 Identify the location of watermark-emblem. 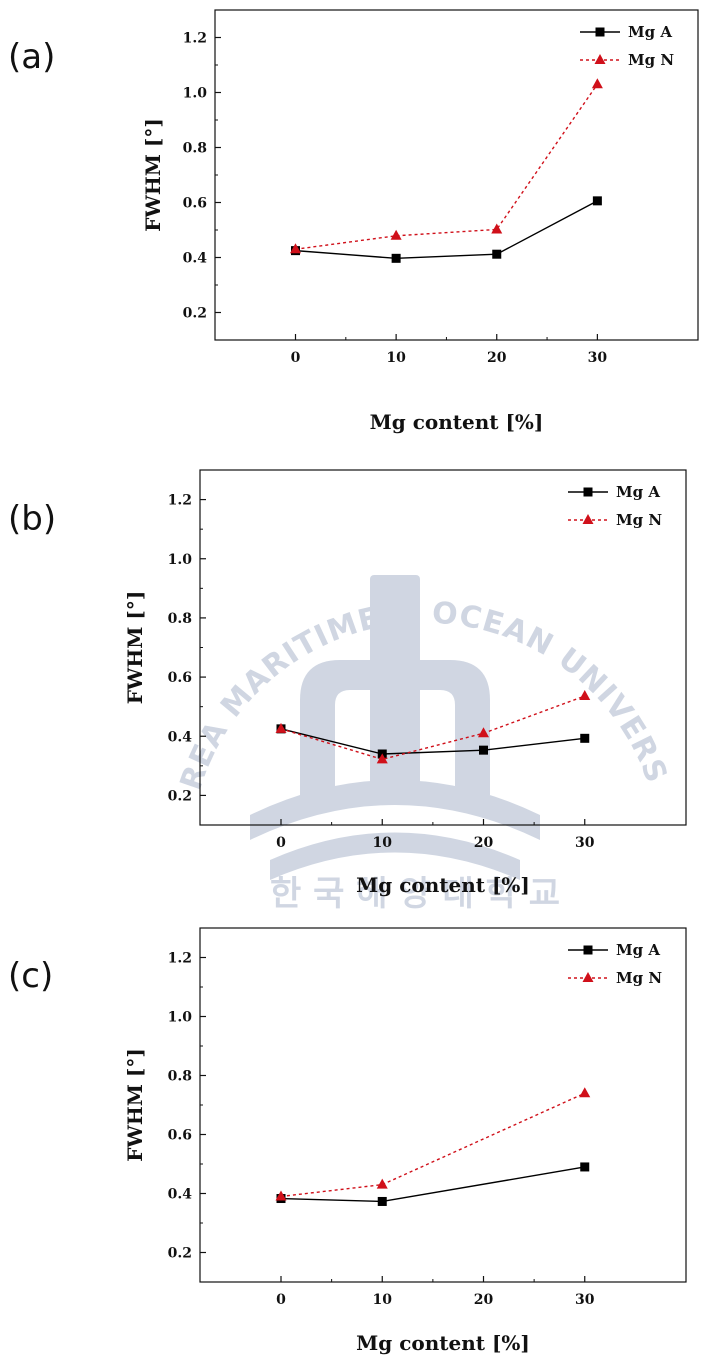
(395, 727).